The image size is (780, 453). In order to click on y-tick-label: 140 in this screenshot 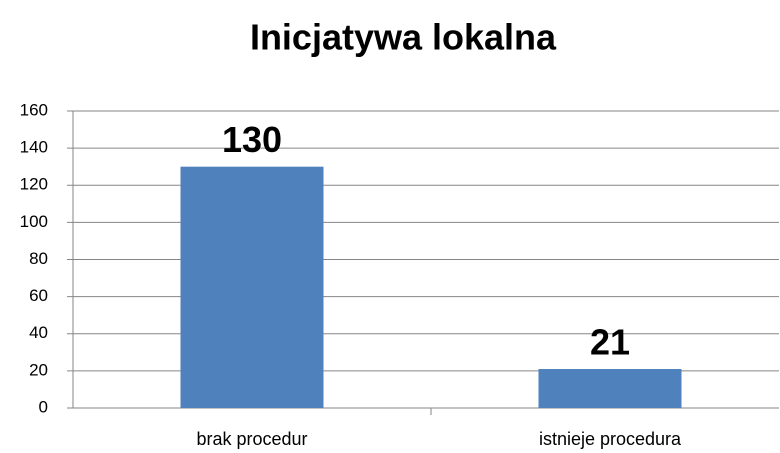, I will do `click(34, 147)`.